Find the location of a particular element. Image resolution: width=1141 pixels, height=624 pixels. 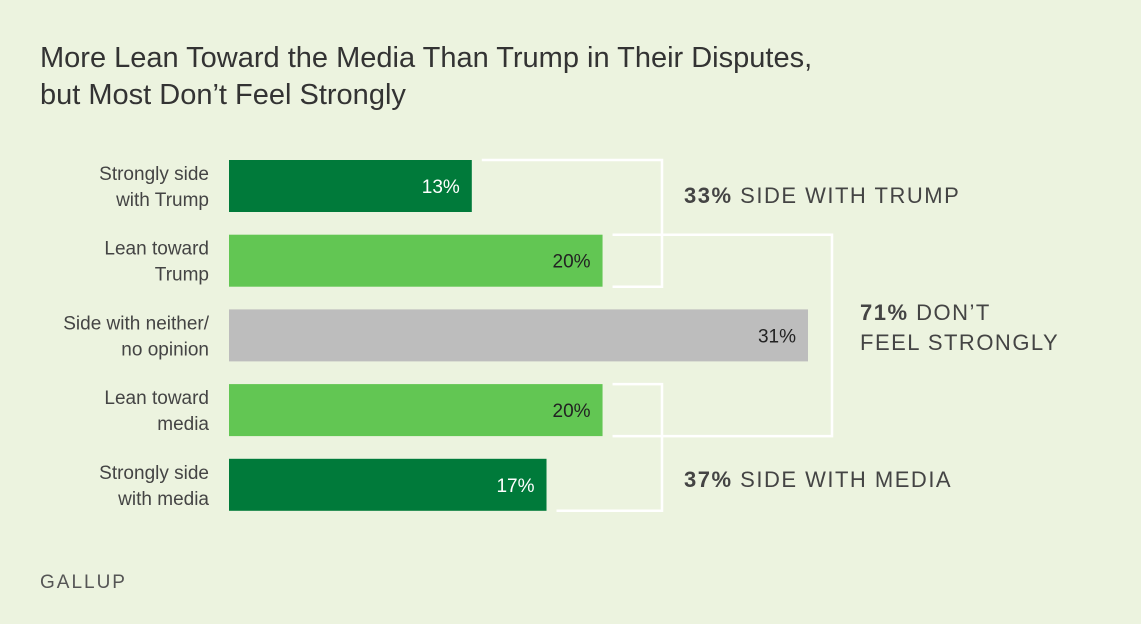

category-label: with media is located at coordinates (163, 499).